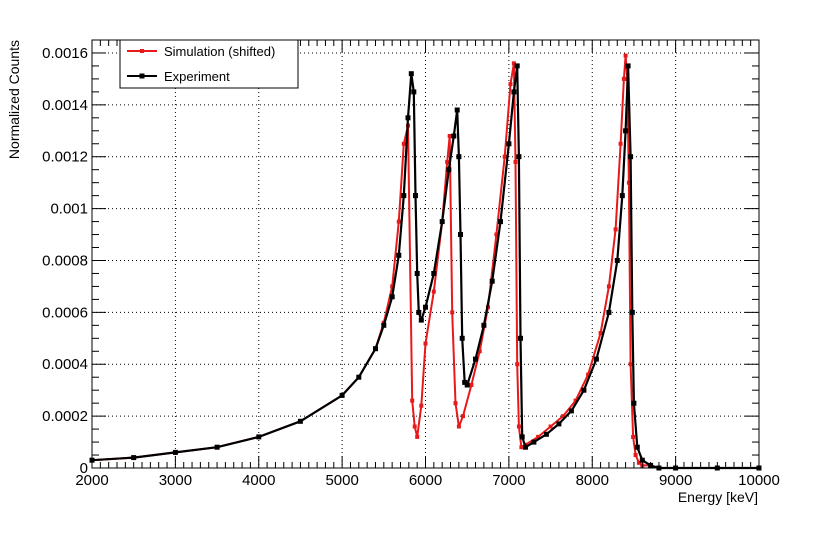 The width and height of the screenshot is (830, 538). What do you see at coordinates (675, 480) in the screenshot?
I see `x-tick-label: 9000` at bounding box center [675, 480].